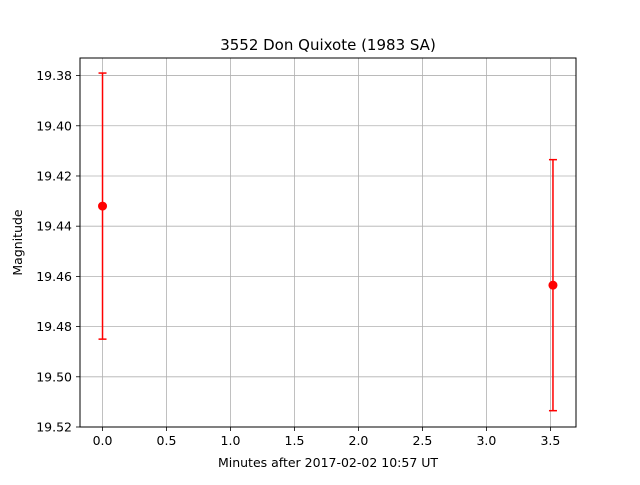  Describe the element at coordinates (359, 440) in the screenshot. I see `x-tick-label: 2.0` at that location.